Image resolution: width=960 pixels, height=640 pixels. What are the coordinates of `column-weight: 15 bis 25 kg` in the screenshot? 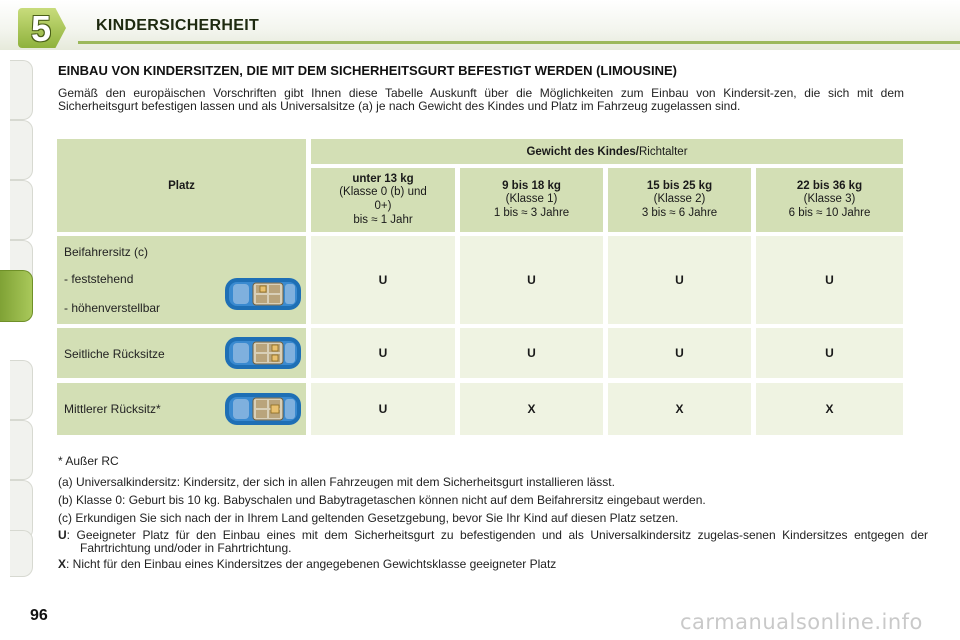 It's located at (679, 186).